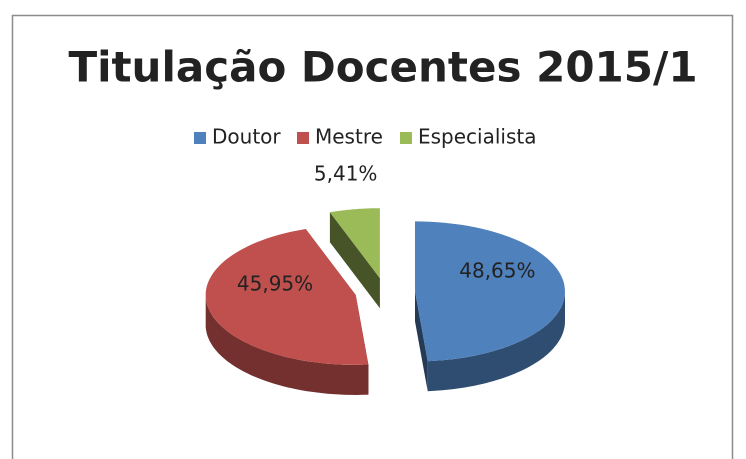 The width and height of the screenshot is (746, 459). Describe the element at coordinates (275, 284) in the screenshot. I see `data-label: 45,95%` at that location.